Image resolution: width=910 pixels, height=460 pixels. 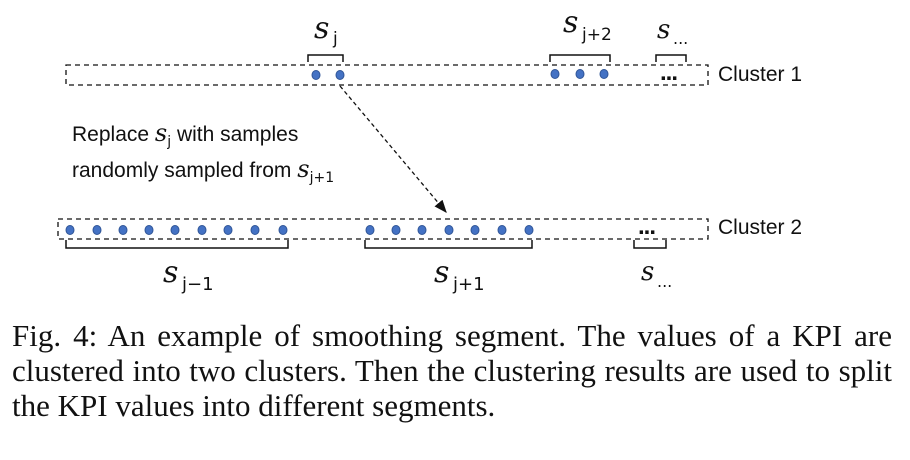 What do you see at coordinates (448, 244) in the screenshot?
I see `brace-sj+1` at bounding box center [448, 244].